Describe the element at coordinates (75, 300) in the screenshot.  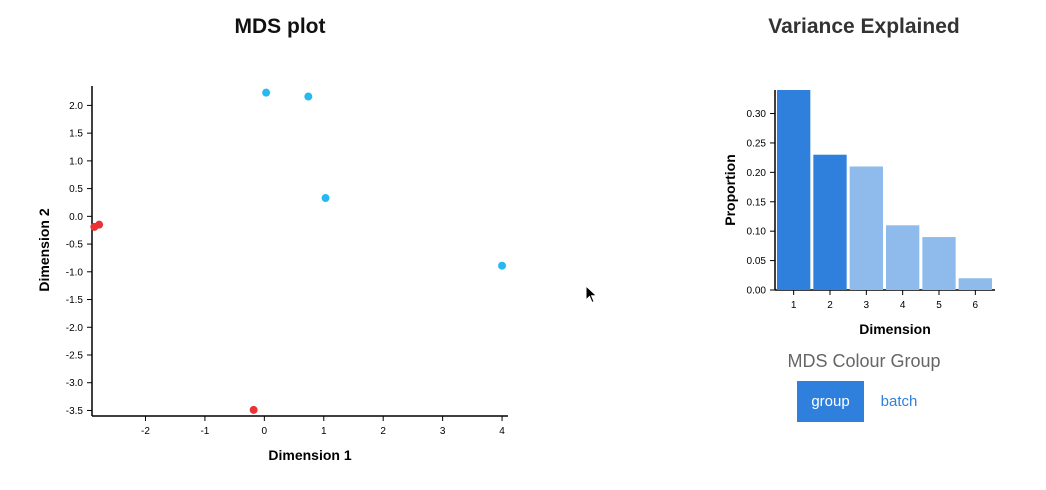
I see `mds-y-tick-label: -1.5` at that location.